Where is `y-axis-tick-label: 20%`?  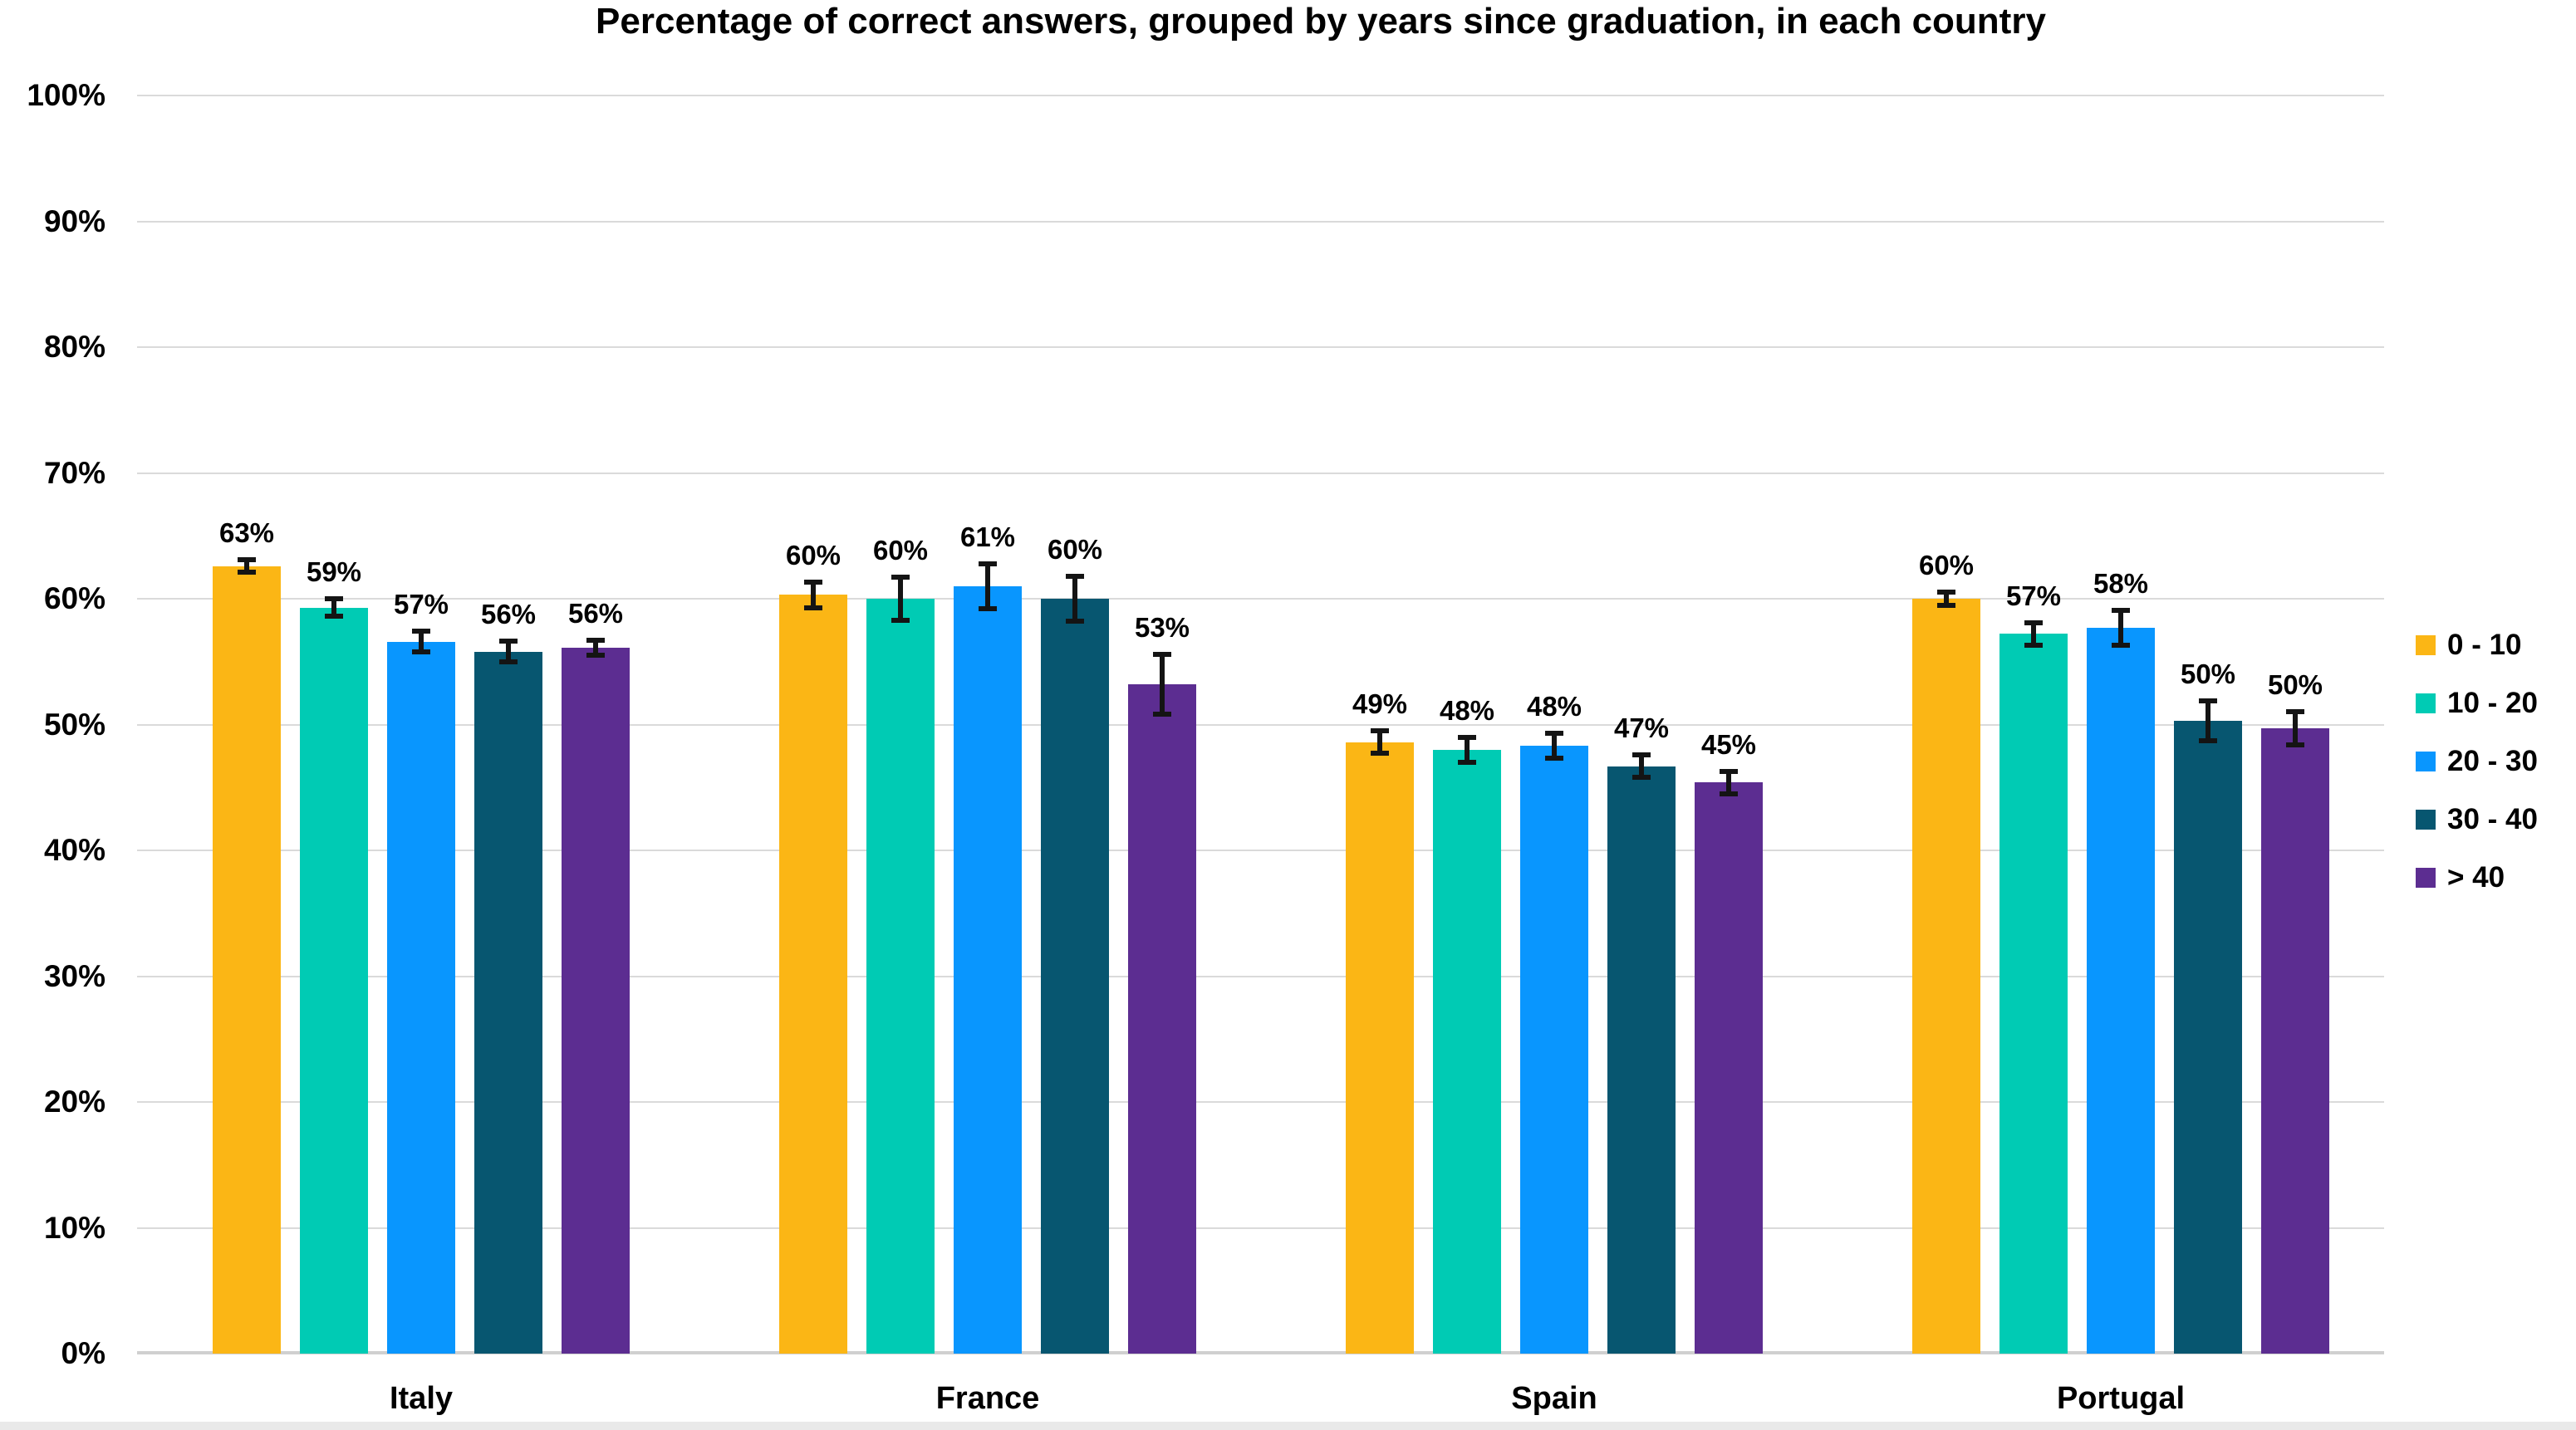 y-axis-tick-label: 20% is located at coordinates (74, 1102).